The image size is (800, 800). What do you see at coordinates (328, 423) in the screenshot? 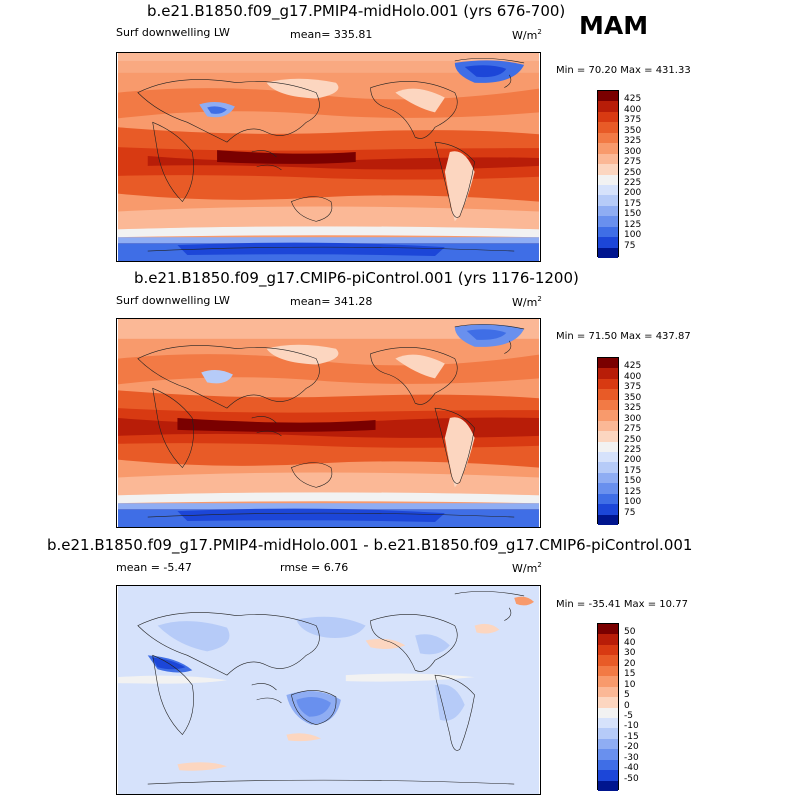
I see `map-middle` at bounding box center [328, 423].